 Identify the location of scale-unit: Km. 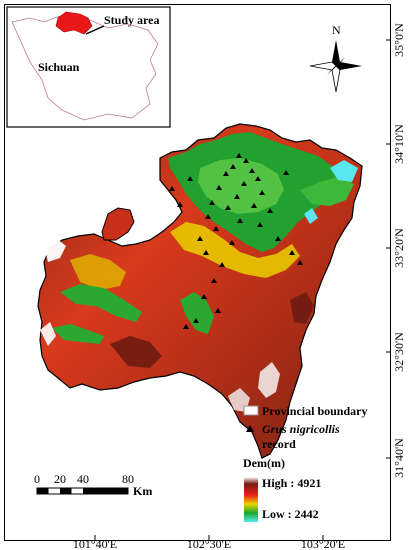
(142, 491).